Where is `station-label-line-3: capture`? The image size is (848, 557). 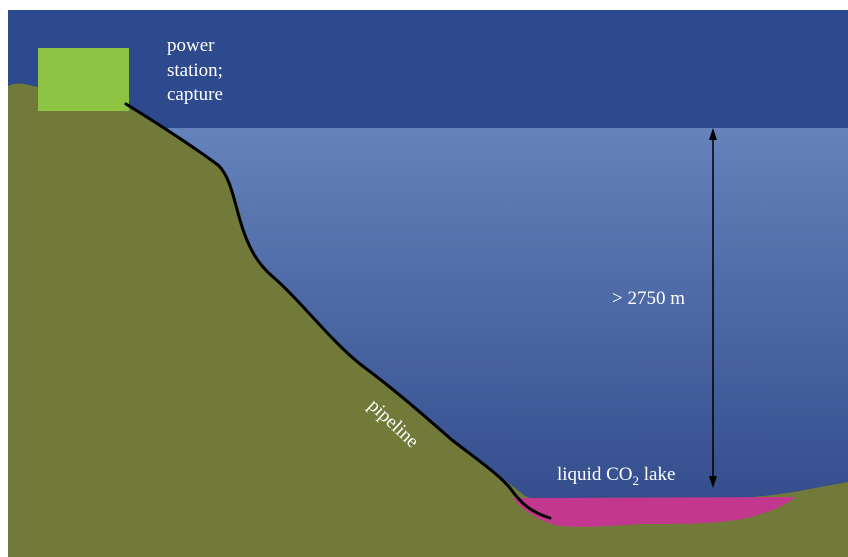
station-label-line-3: capture is located at coordinates (195, 94).